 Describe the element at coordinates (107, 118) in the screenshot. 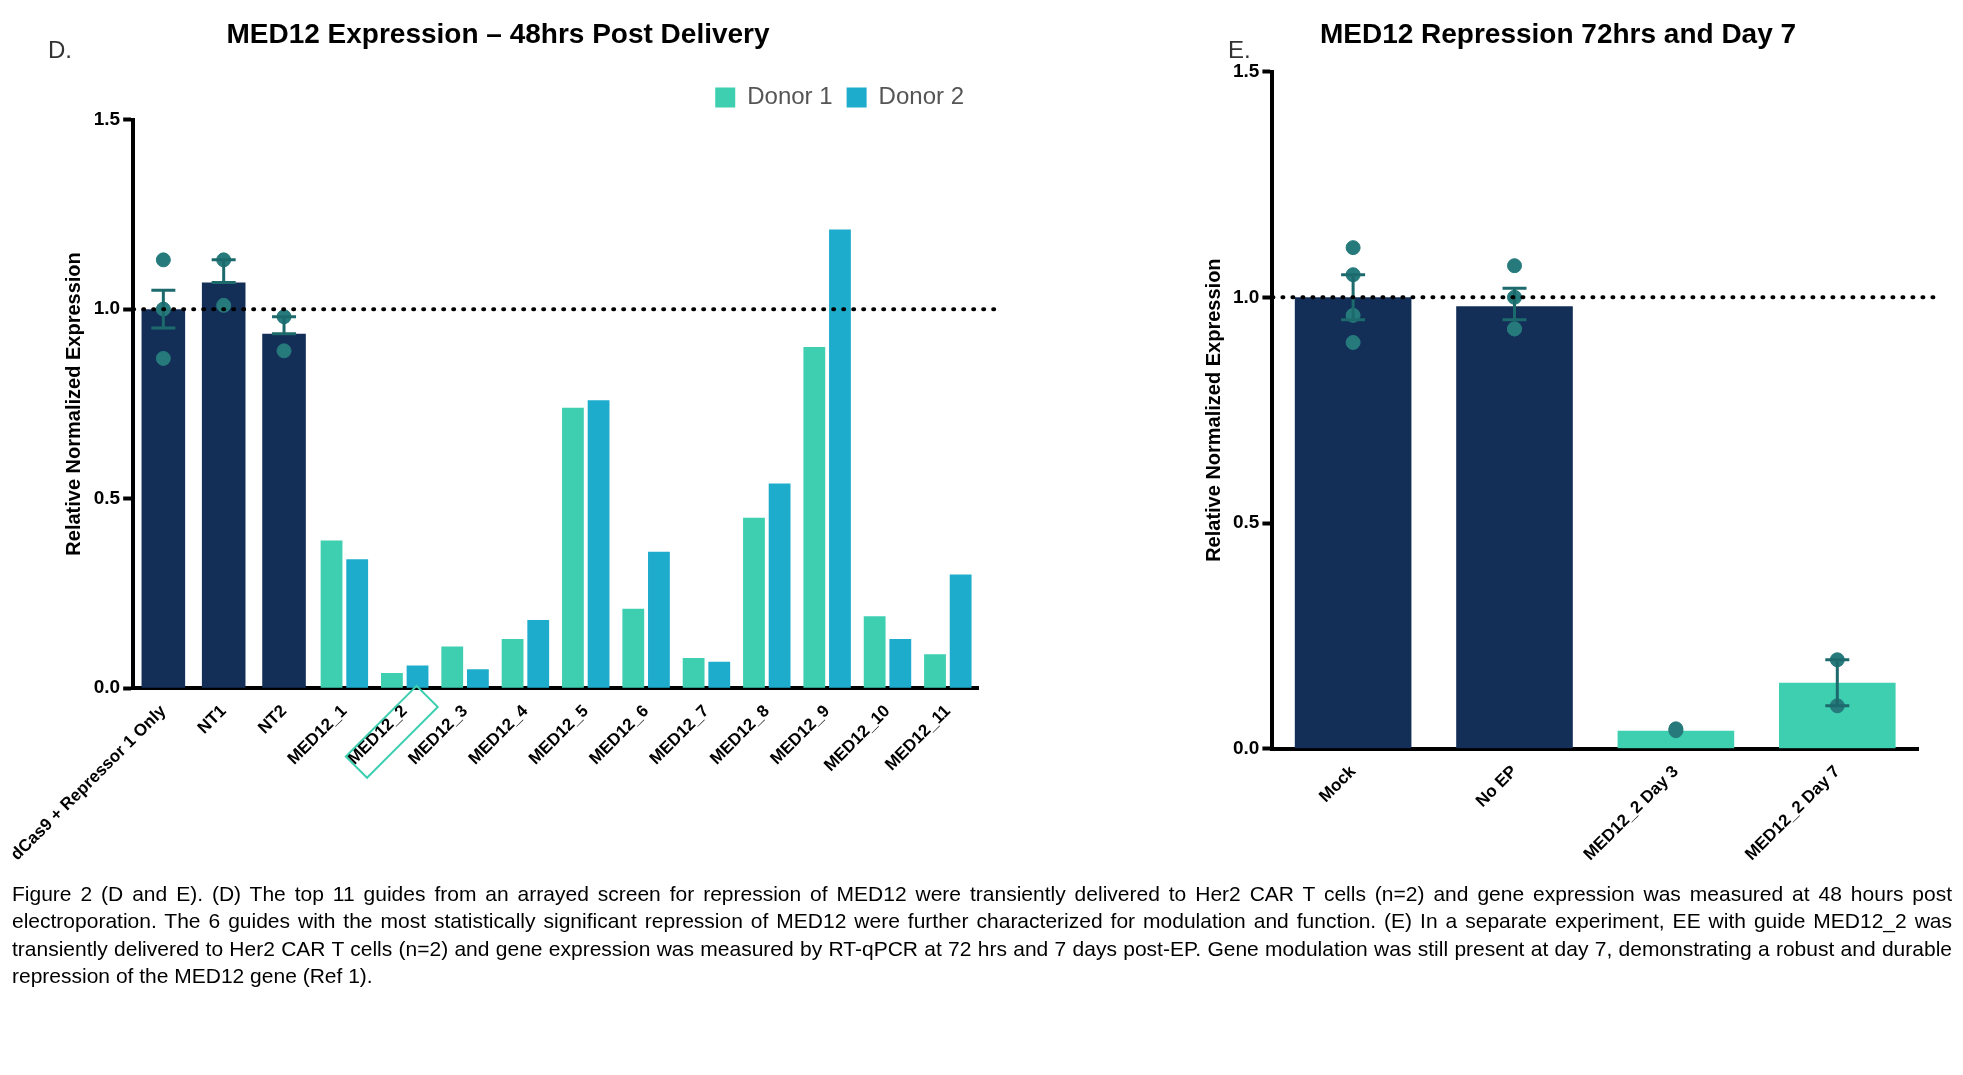

I see `y-tick-label: 1.5` at that location.